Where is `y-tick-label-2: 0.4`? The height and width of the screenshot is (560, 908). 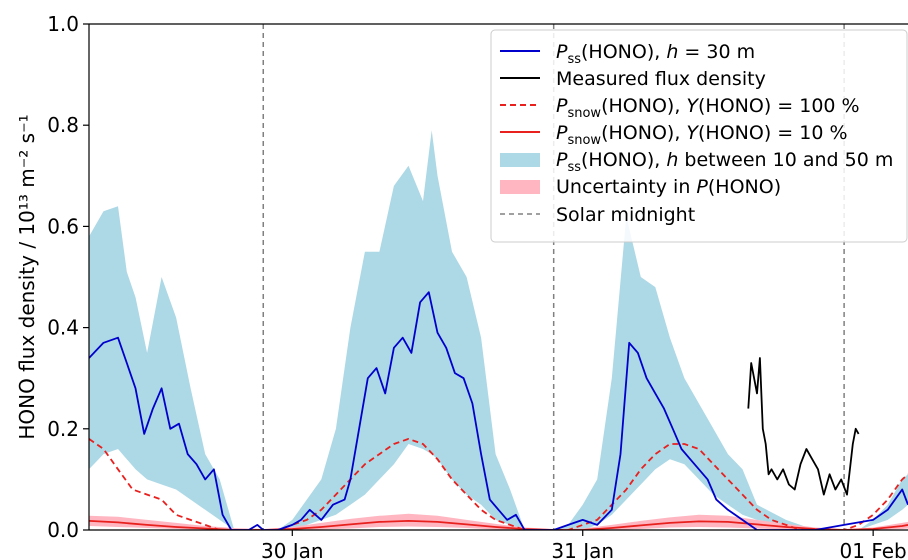 y-tick-label-2: 0.4 is located at coordinates (63, 328).